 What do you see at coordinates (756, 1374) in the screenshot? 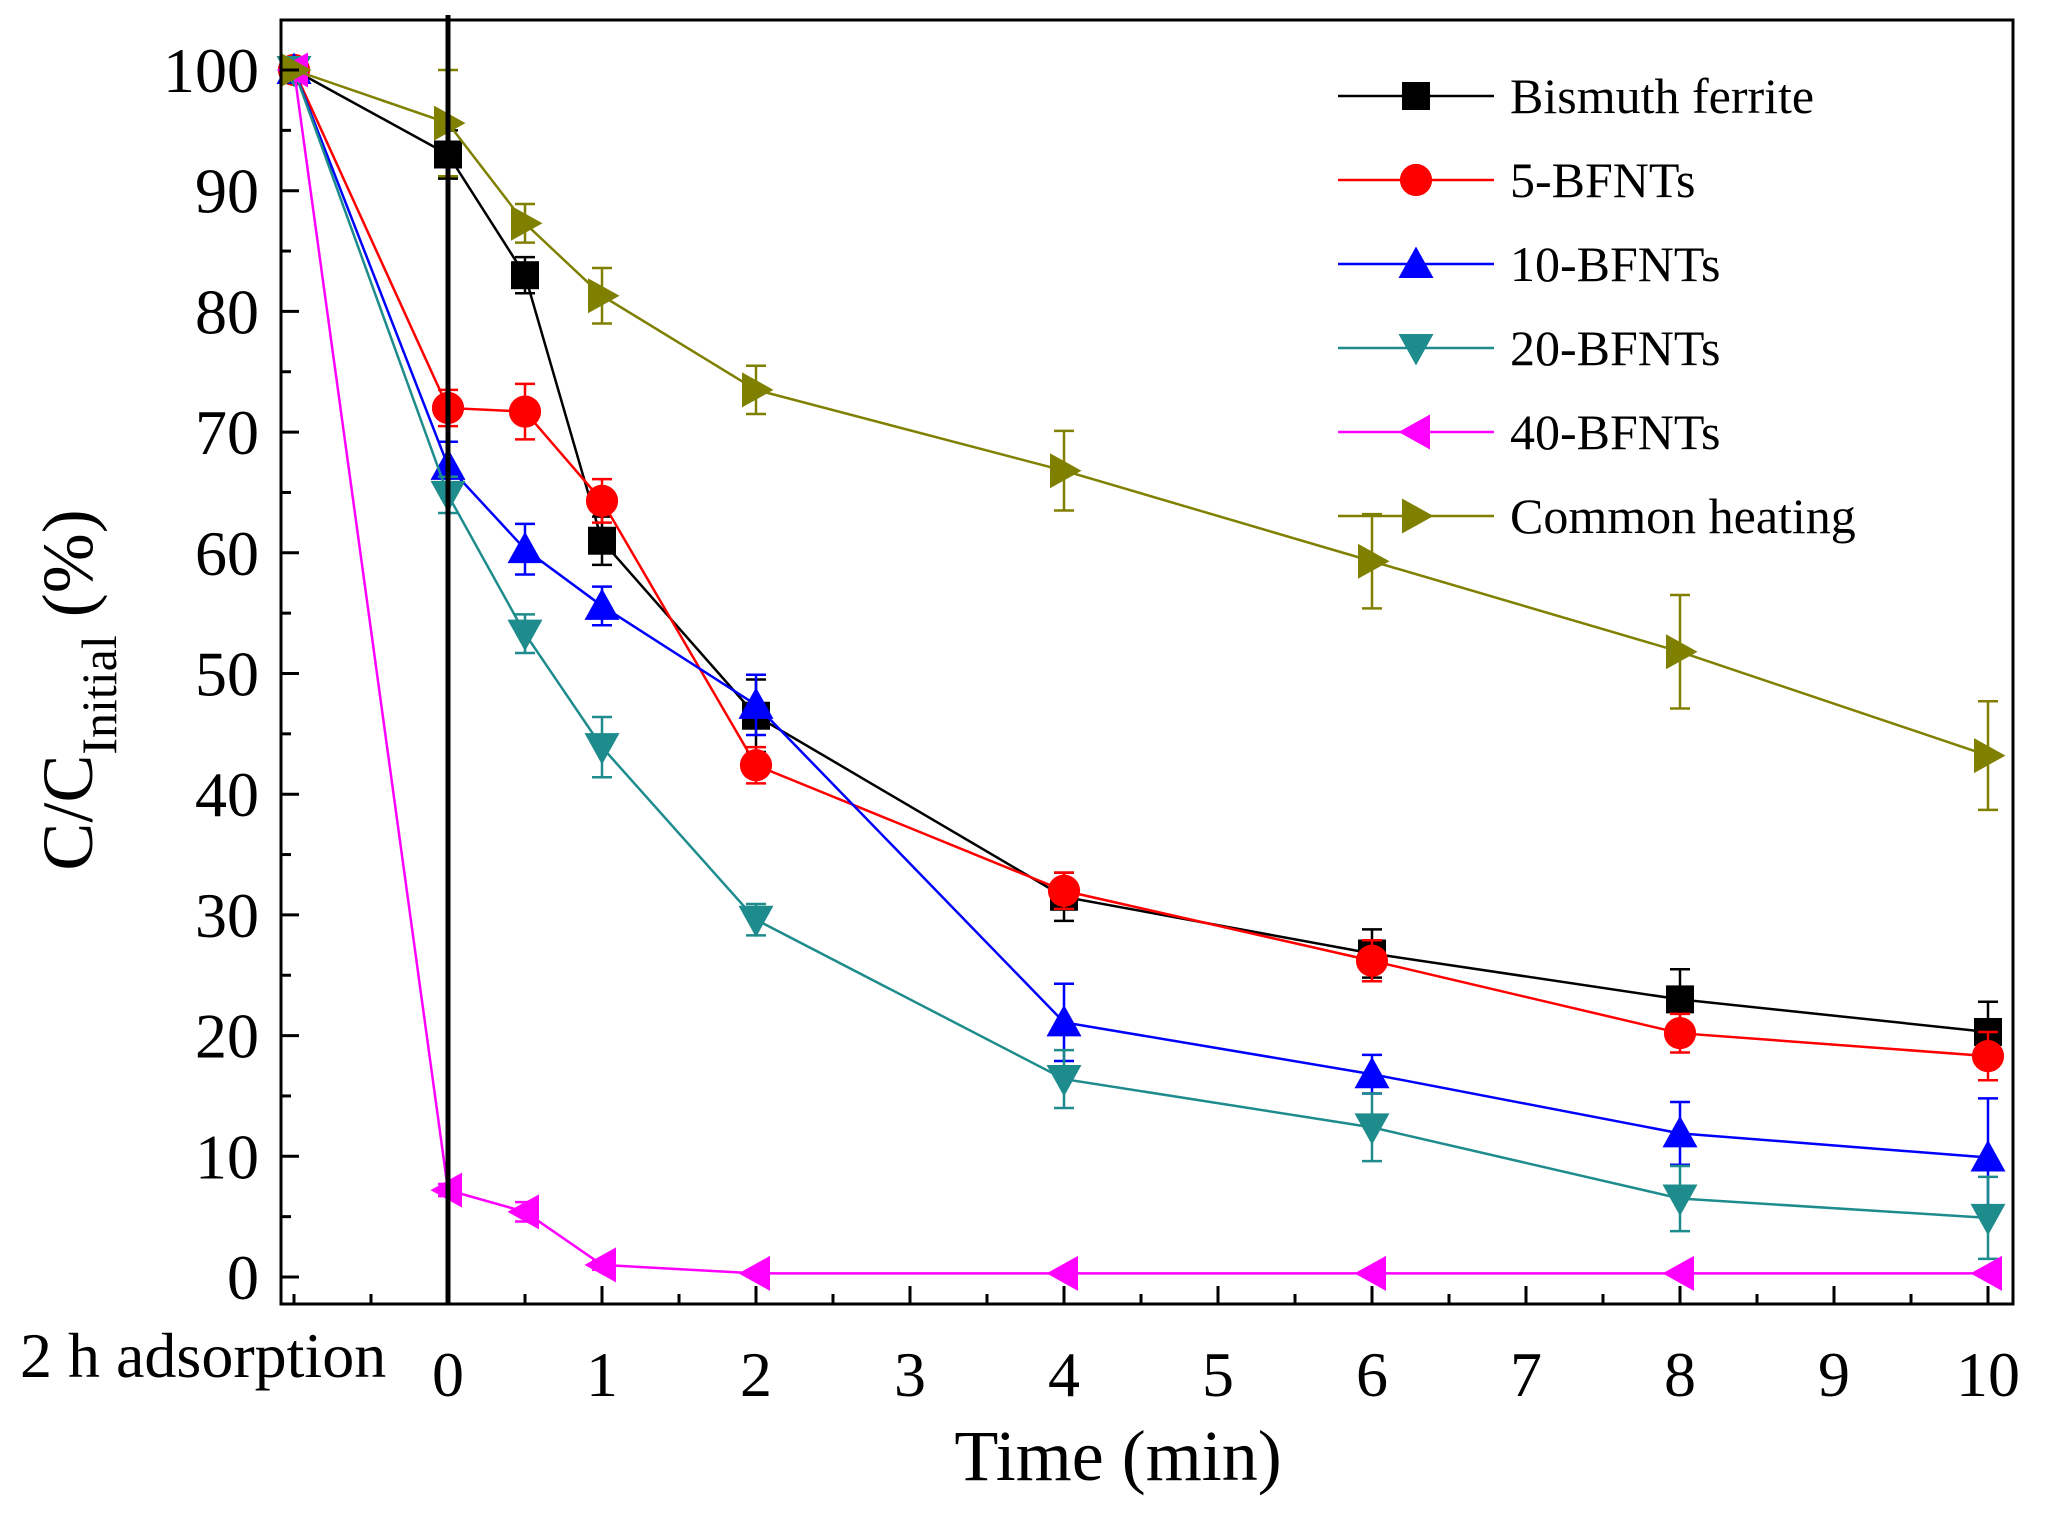
I see `x-tick-label: 2` at bounding box center [756, 1374].